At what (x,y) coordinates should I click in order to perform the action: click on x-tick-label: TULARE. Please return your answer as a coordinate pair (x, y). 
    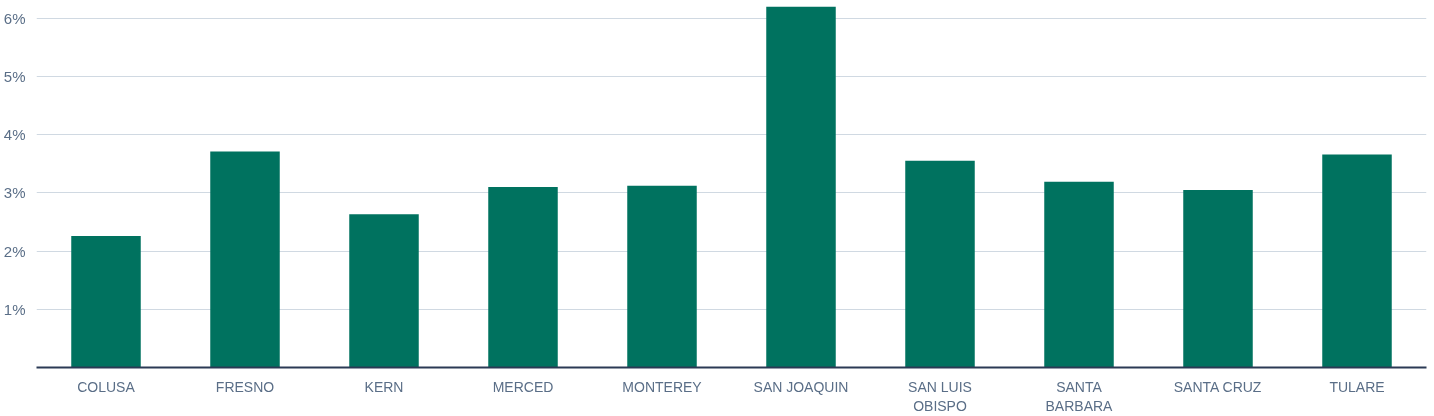
    Looking at the image, I should click on (1357, 386).